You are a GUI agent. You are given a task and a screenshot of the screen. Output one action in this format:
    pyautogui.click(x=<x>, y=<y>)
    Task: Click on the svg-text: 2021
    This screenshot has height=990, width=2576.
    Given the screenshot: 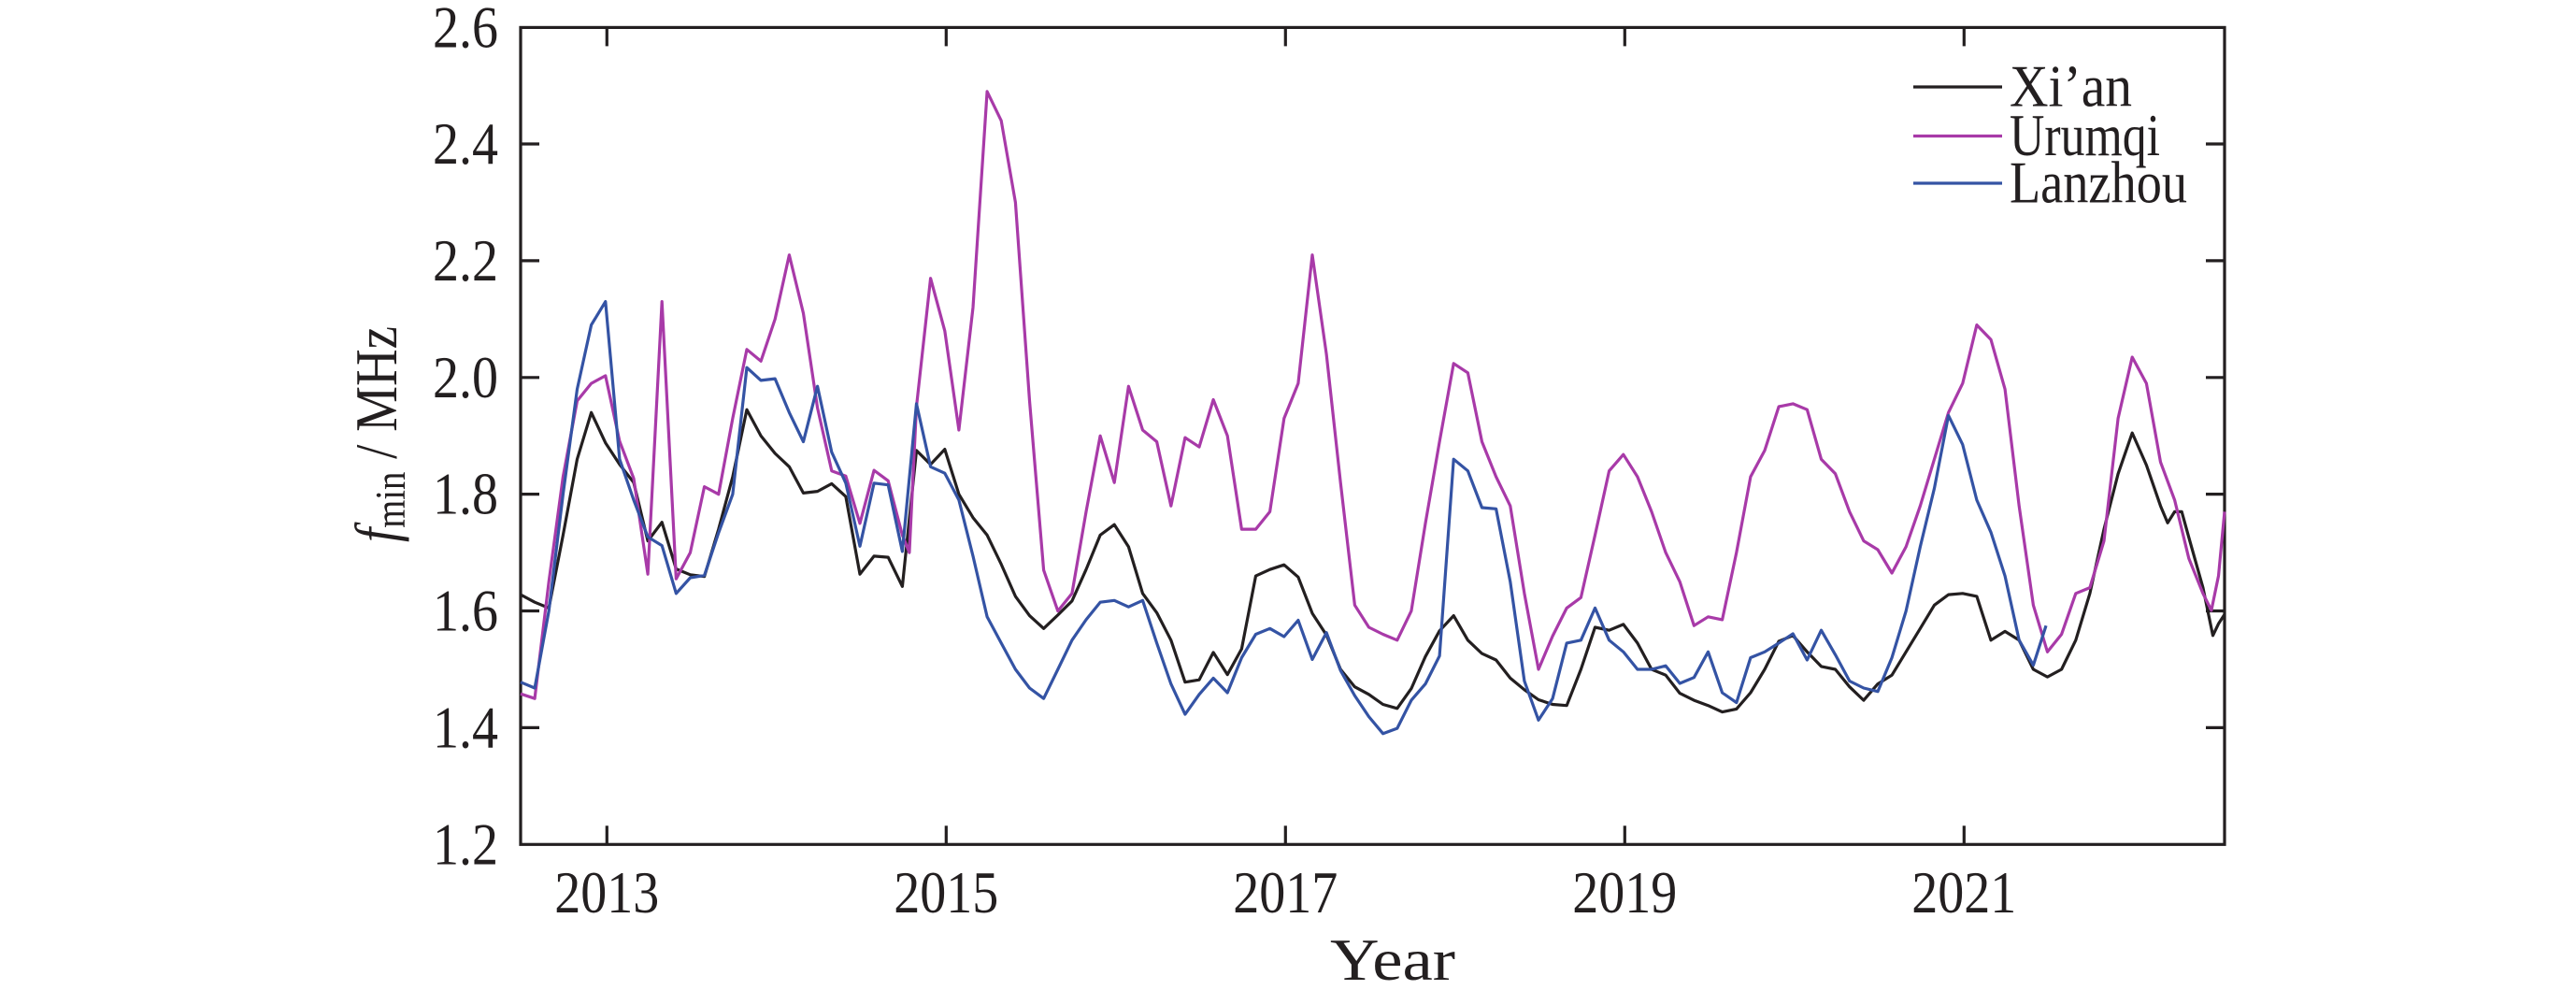 What is the action you would take?
    pyautogui.click(x=1963, y=892)
    